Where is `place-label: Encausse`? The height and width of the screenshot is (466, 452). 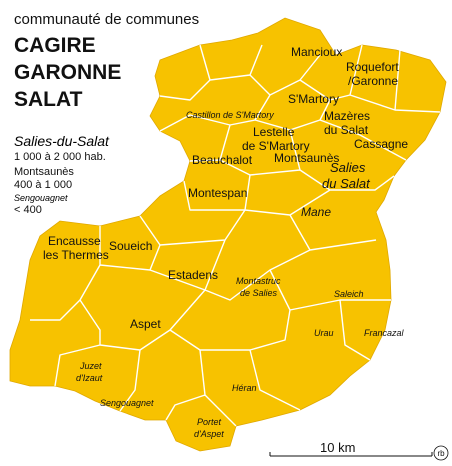
place-label: Encausse is located at coordinates (74, 241).